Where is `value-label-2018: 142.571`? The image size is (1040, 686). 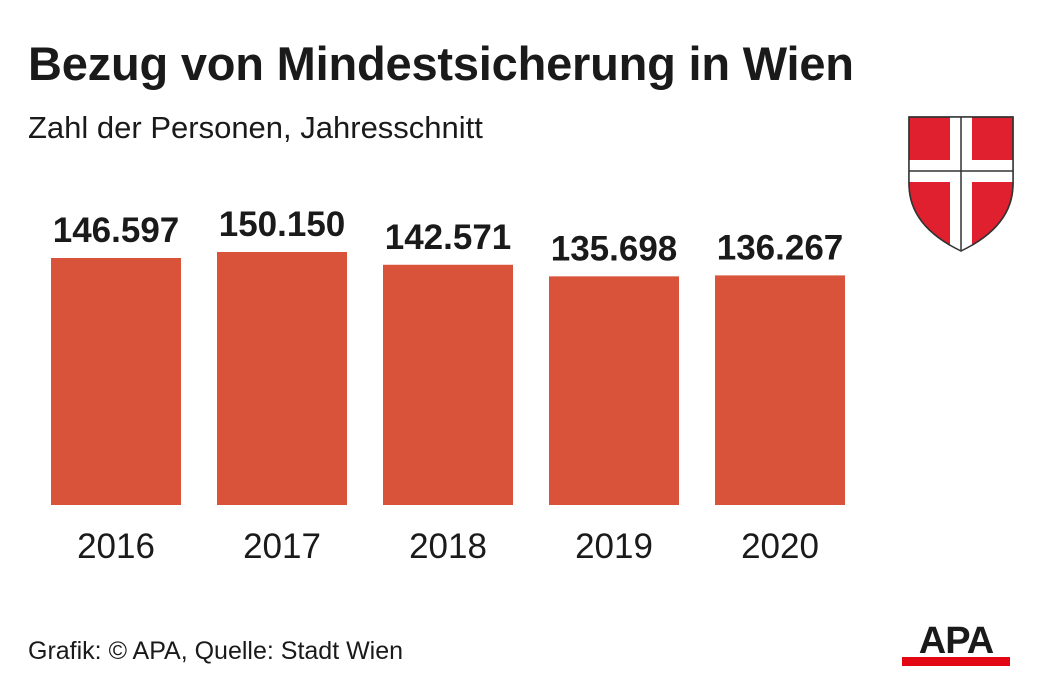 value-label-2018: 142.571 is located at coordinates (448, 237).